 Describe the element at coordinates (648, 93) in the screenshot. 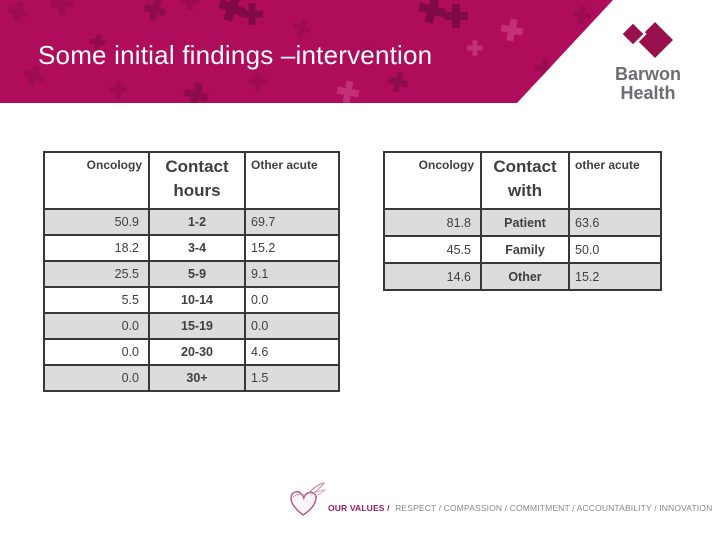

I see `logo-name-line2: Health` at that location.